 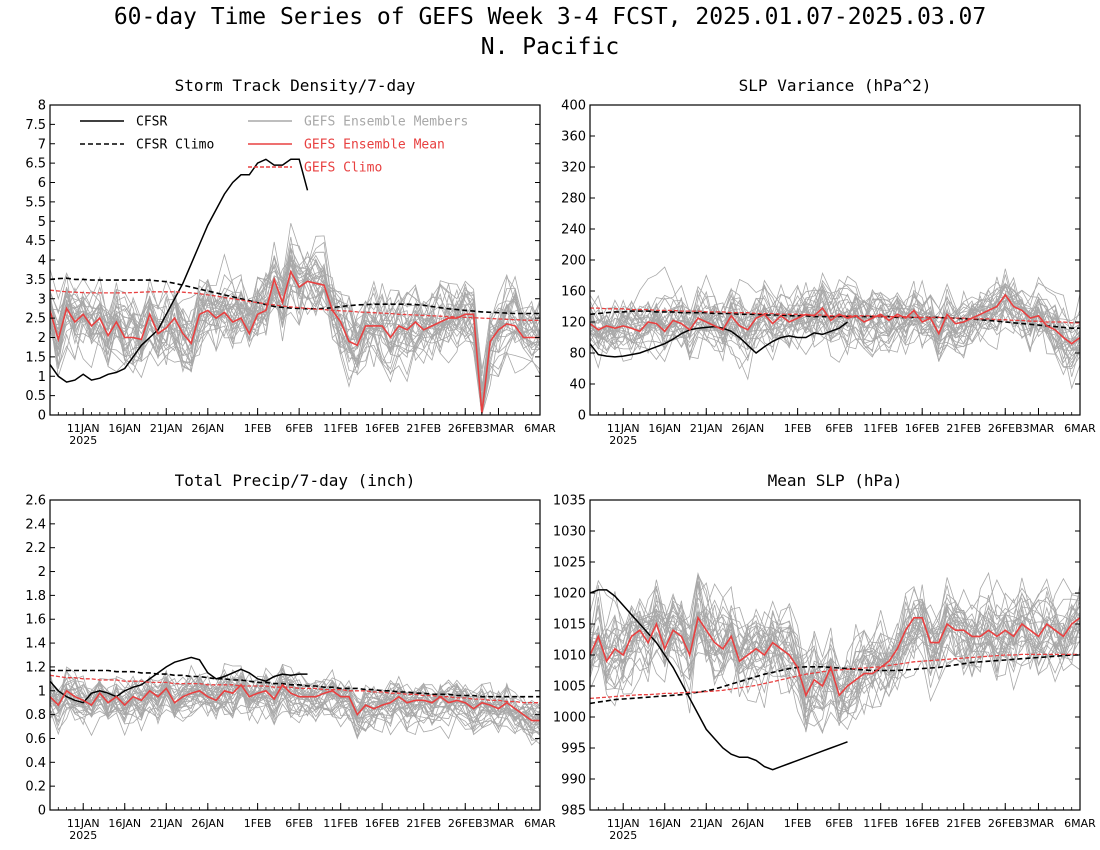 I want to click on y-tick-label: 400, so click(x=573, y=106).